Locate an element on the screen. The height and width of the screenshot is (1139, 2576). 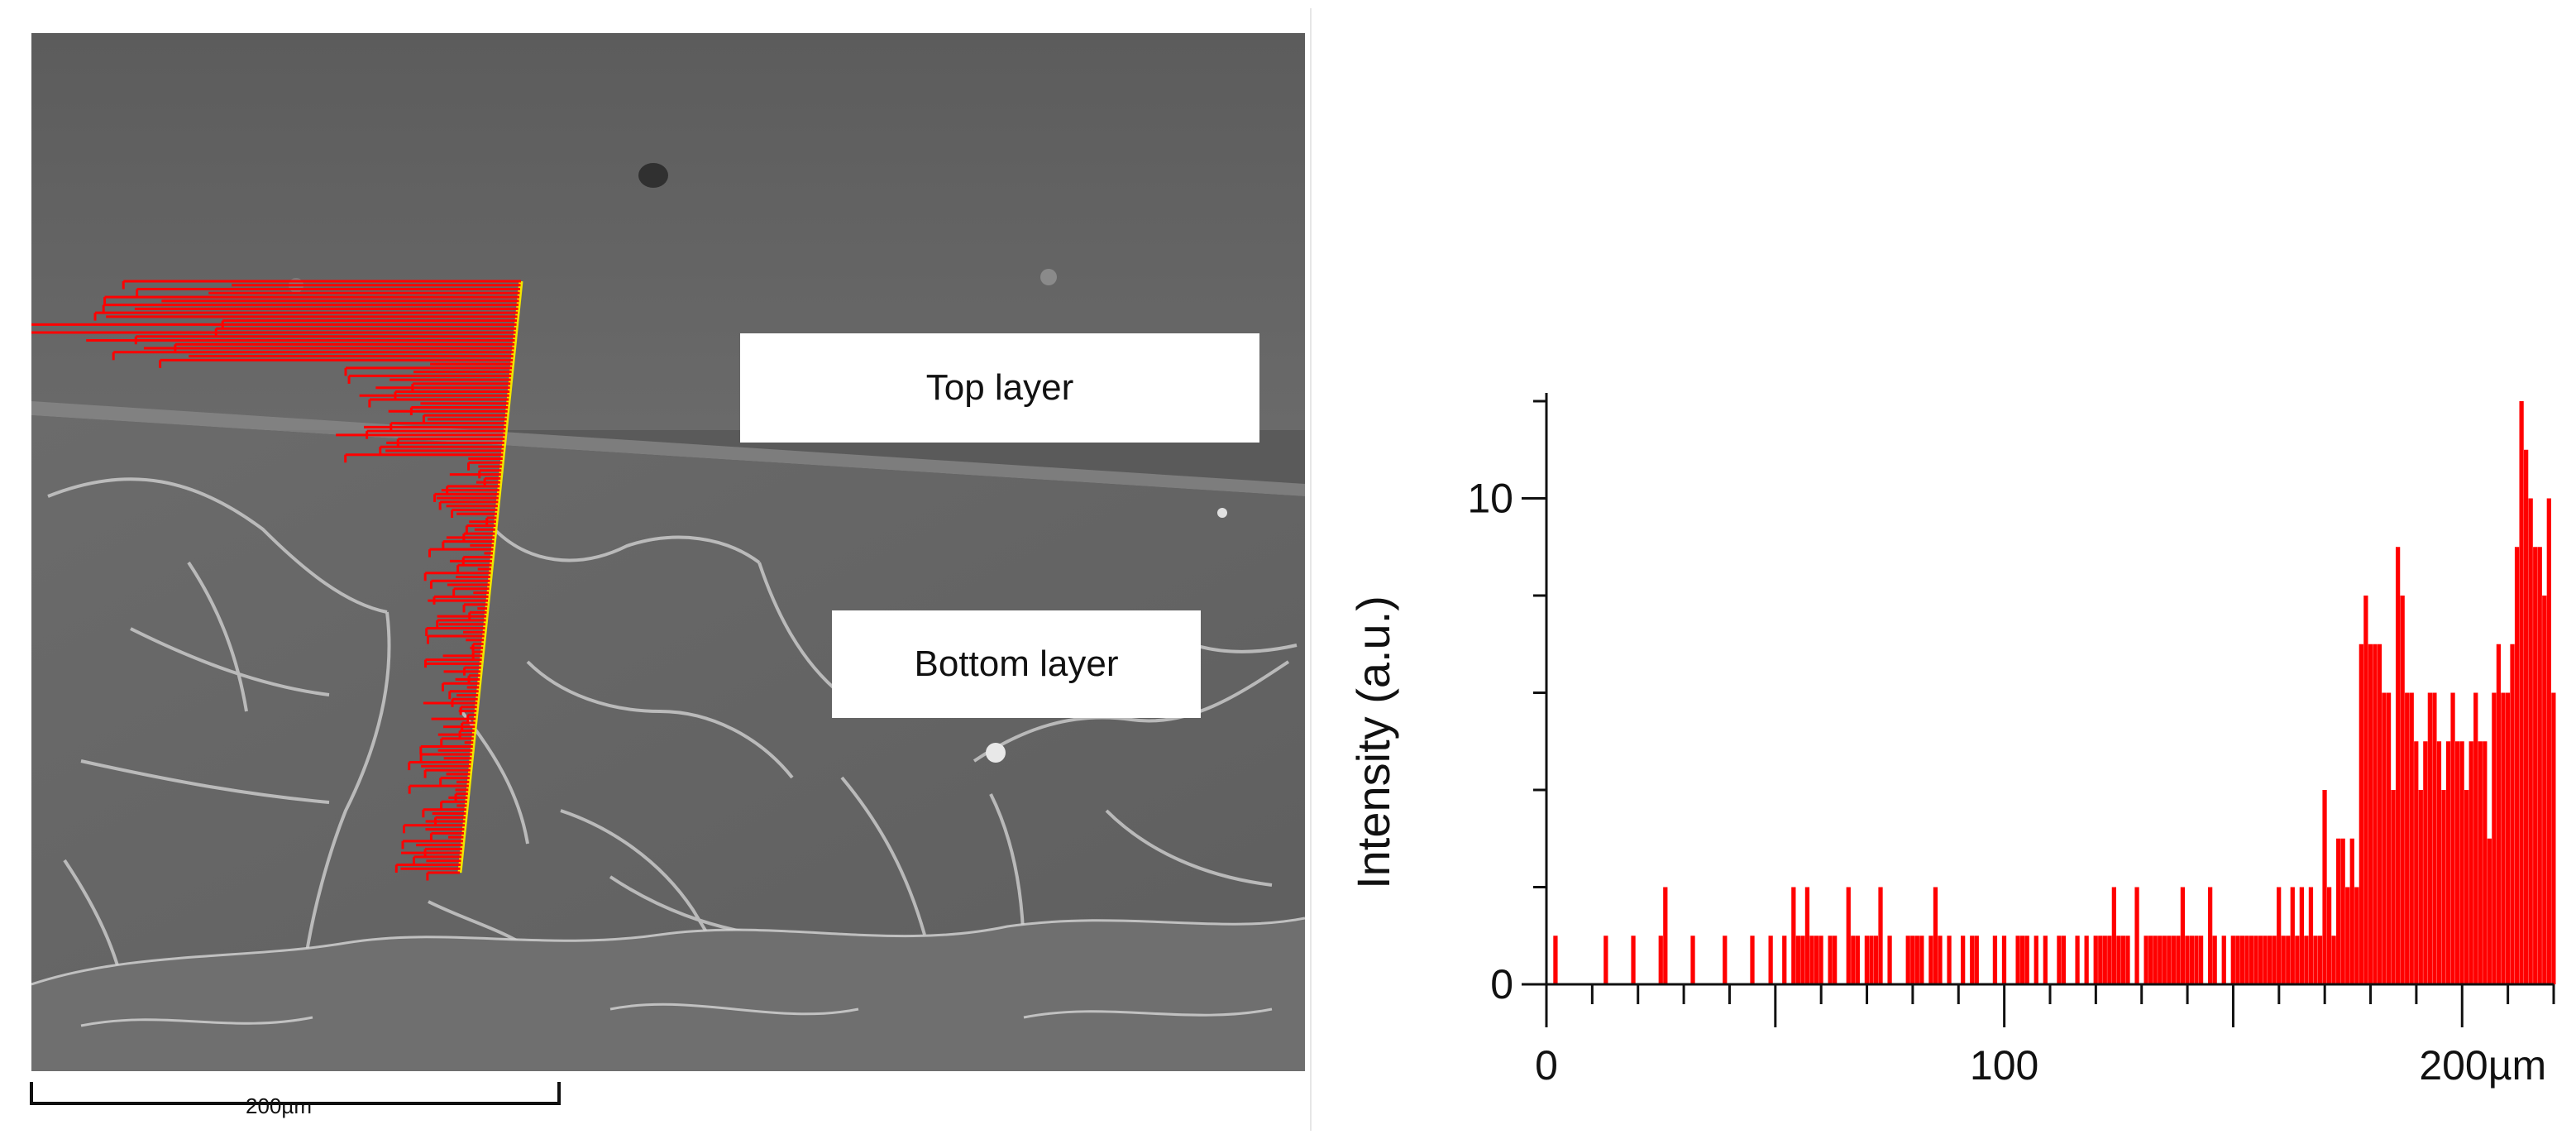
linescan-profile is located at coordinates (276, 580).